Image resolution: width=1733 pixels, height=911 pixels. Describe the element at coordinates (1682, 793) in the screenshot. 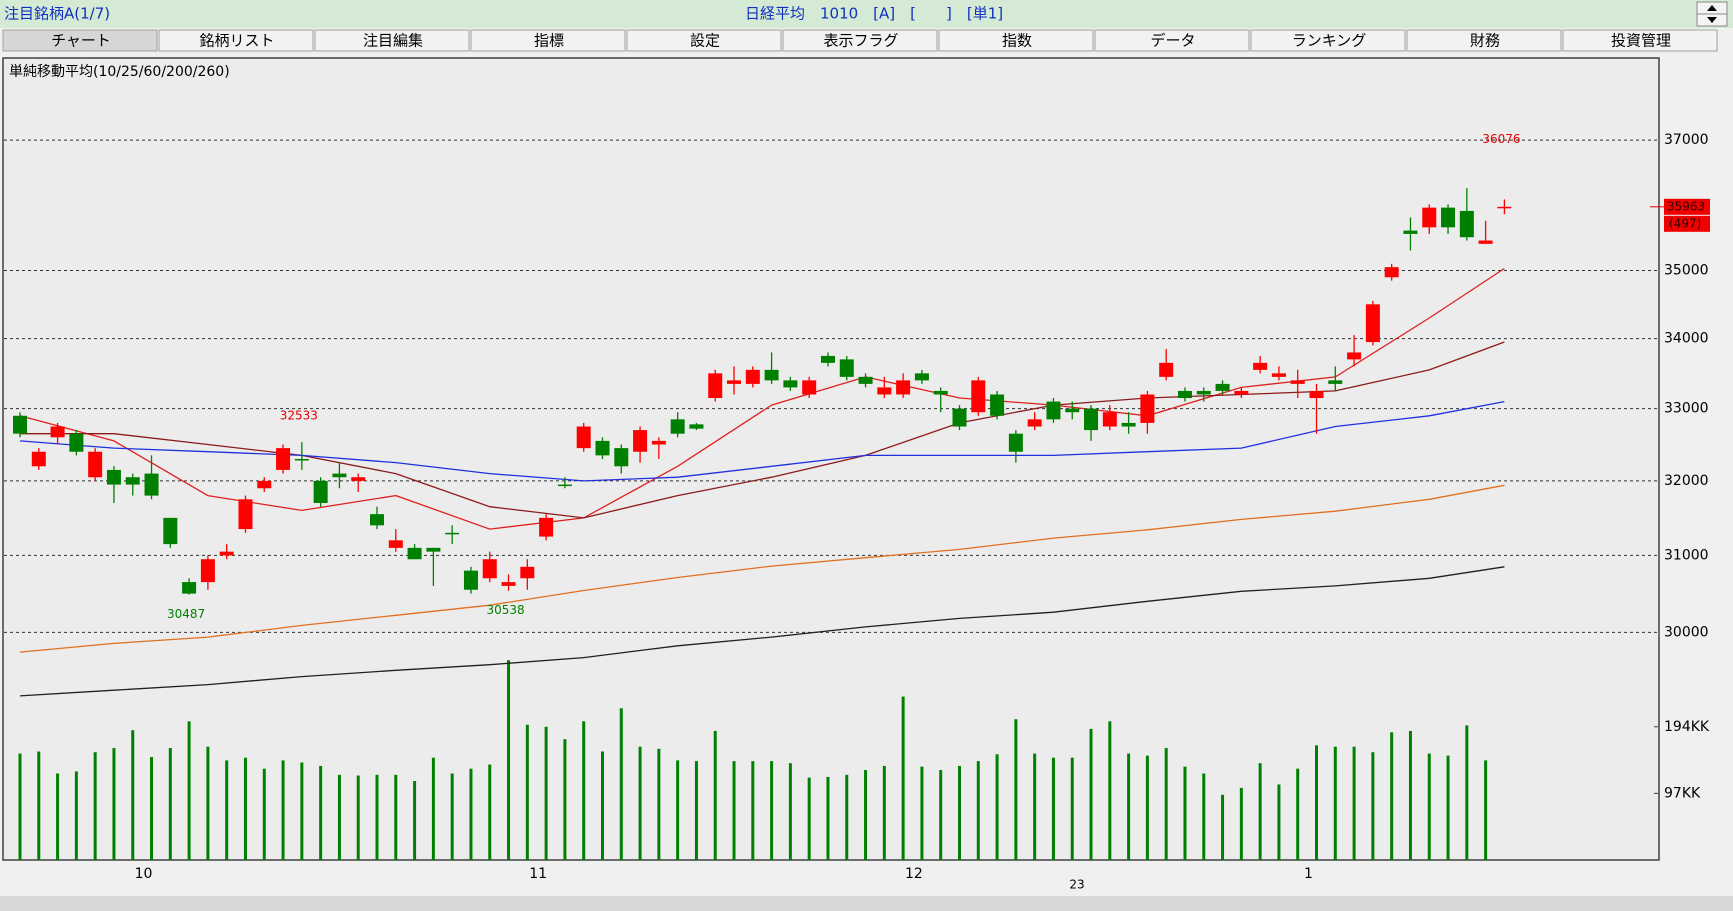

I see `volume-tick-label: 97KK` at that location.